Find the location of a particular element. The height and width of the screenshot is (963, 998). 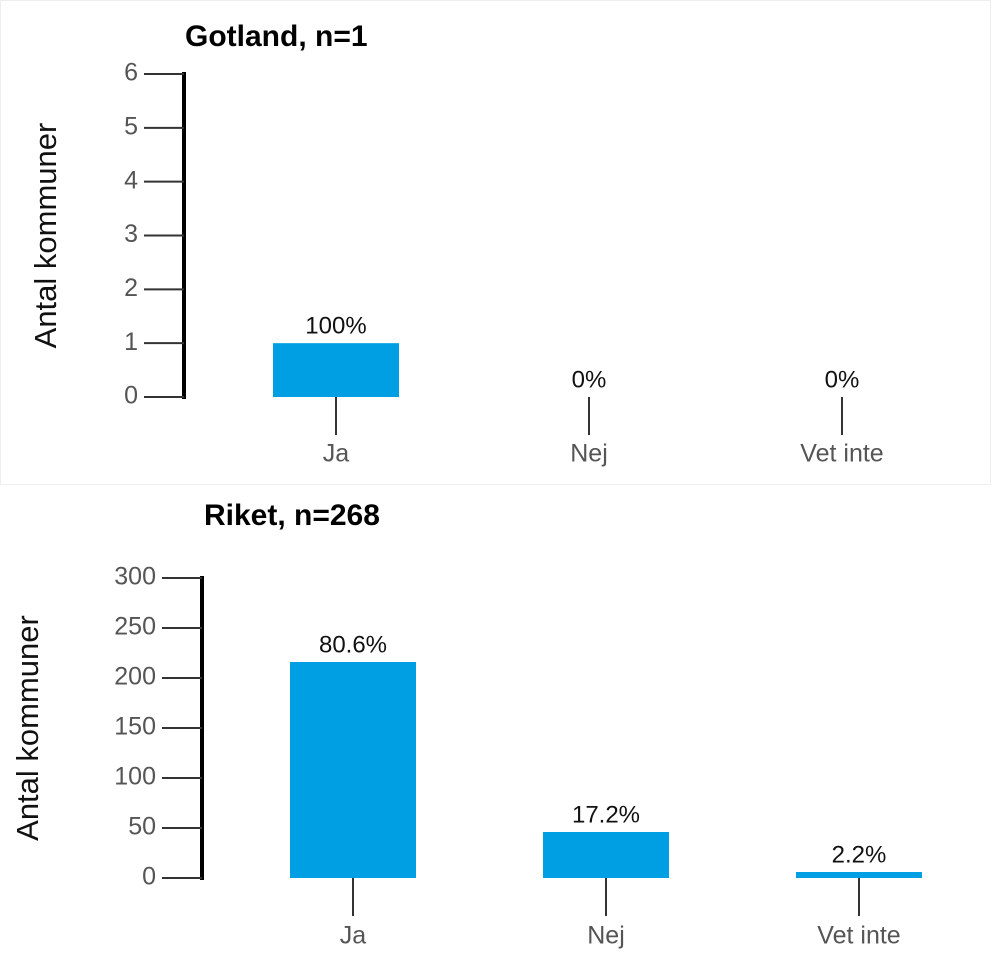

y-tick-label: 4 is located at coordinates (131, 180).